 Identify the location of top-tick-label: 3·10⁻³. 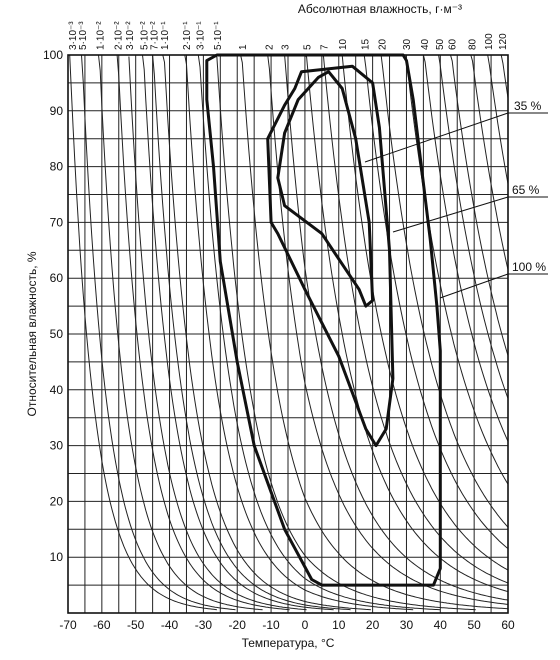
(73, 35).